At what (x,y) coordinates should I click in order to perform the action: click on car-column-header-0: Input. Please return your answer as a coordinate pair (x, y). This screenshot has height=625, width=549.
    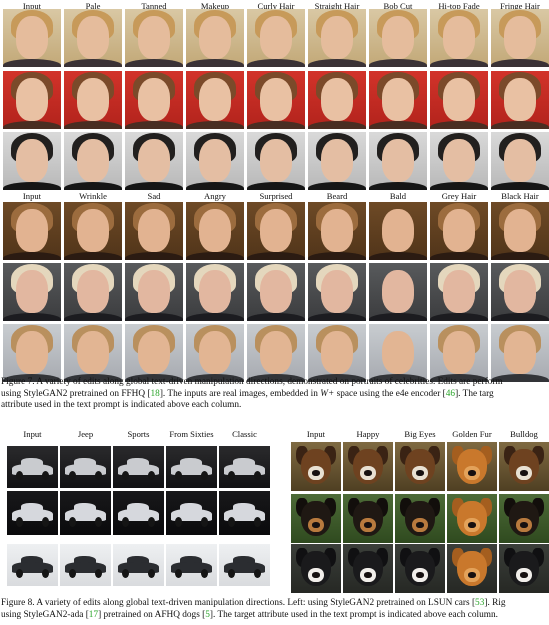
    Looking at the image, I should click on (32, 434).